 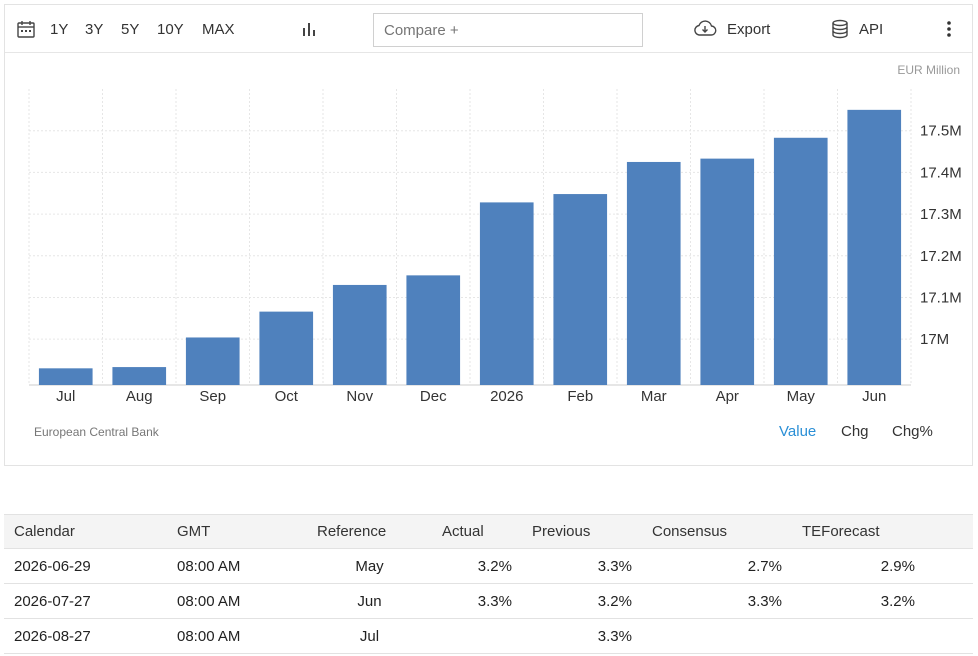 What do you see at coordinates (359, 334) in the screenshot?
I see `bar-nov` at bounding box center [359, 334].